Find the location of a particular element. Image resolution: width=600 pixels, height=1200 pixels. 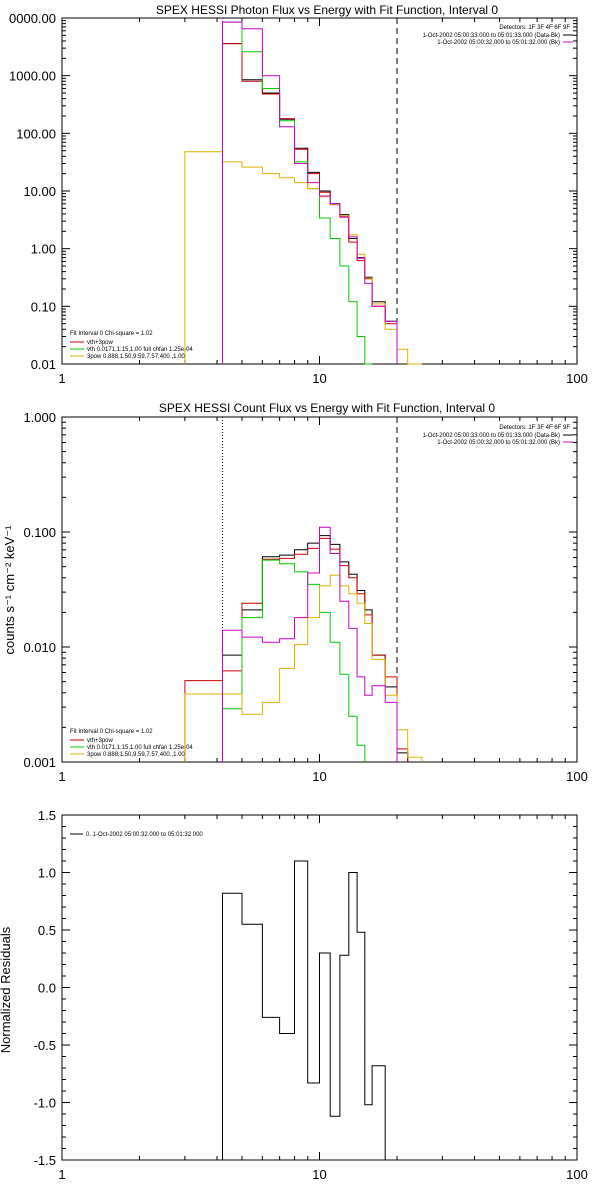

residual-y-tick-label: 0.0 is located at coordinates (47, 988).